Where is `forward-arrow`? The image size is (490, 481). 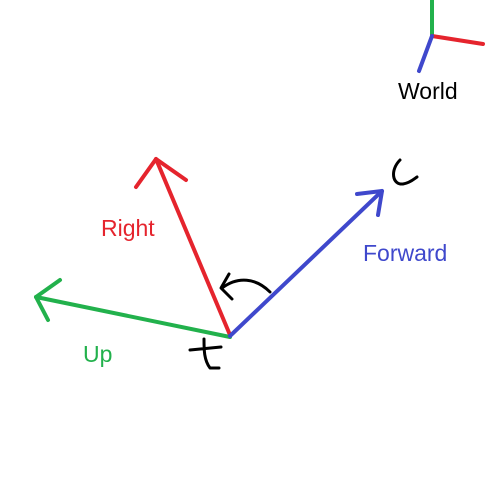
forward-arrow is located at coordinates (306, 263).